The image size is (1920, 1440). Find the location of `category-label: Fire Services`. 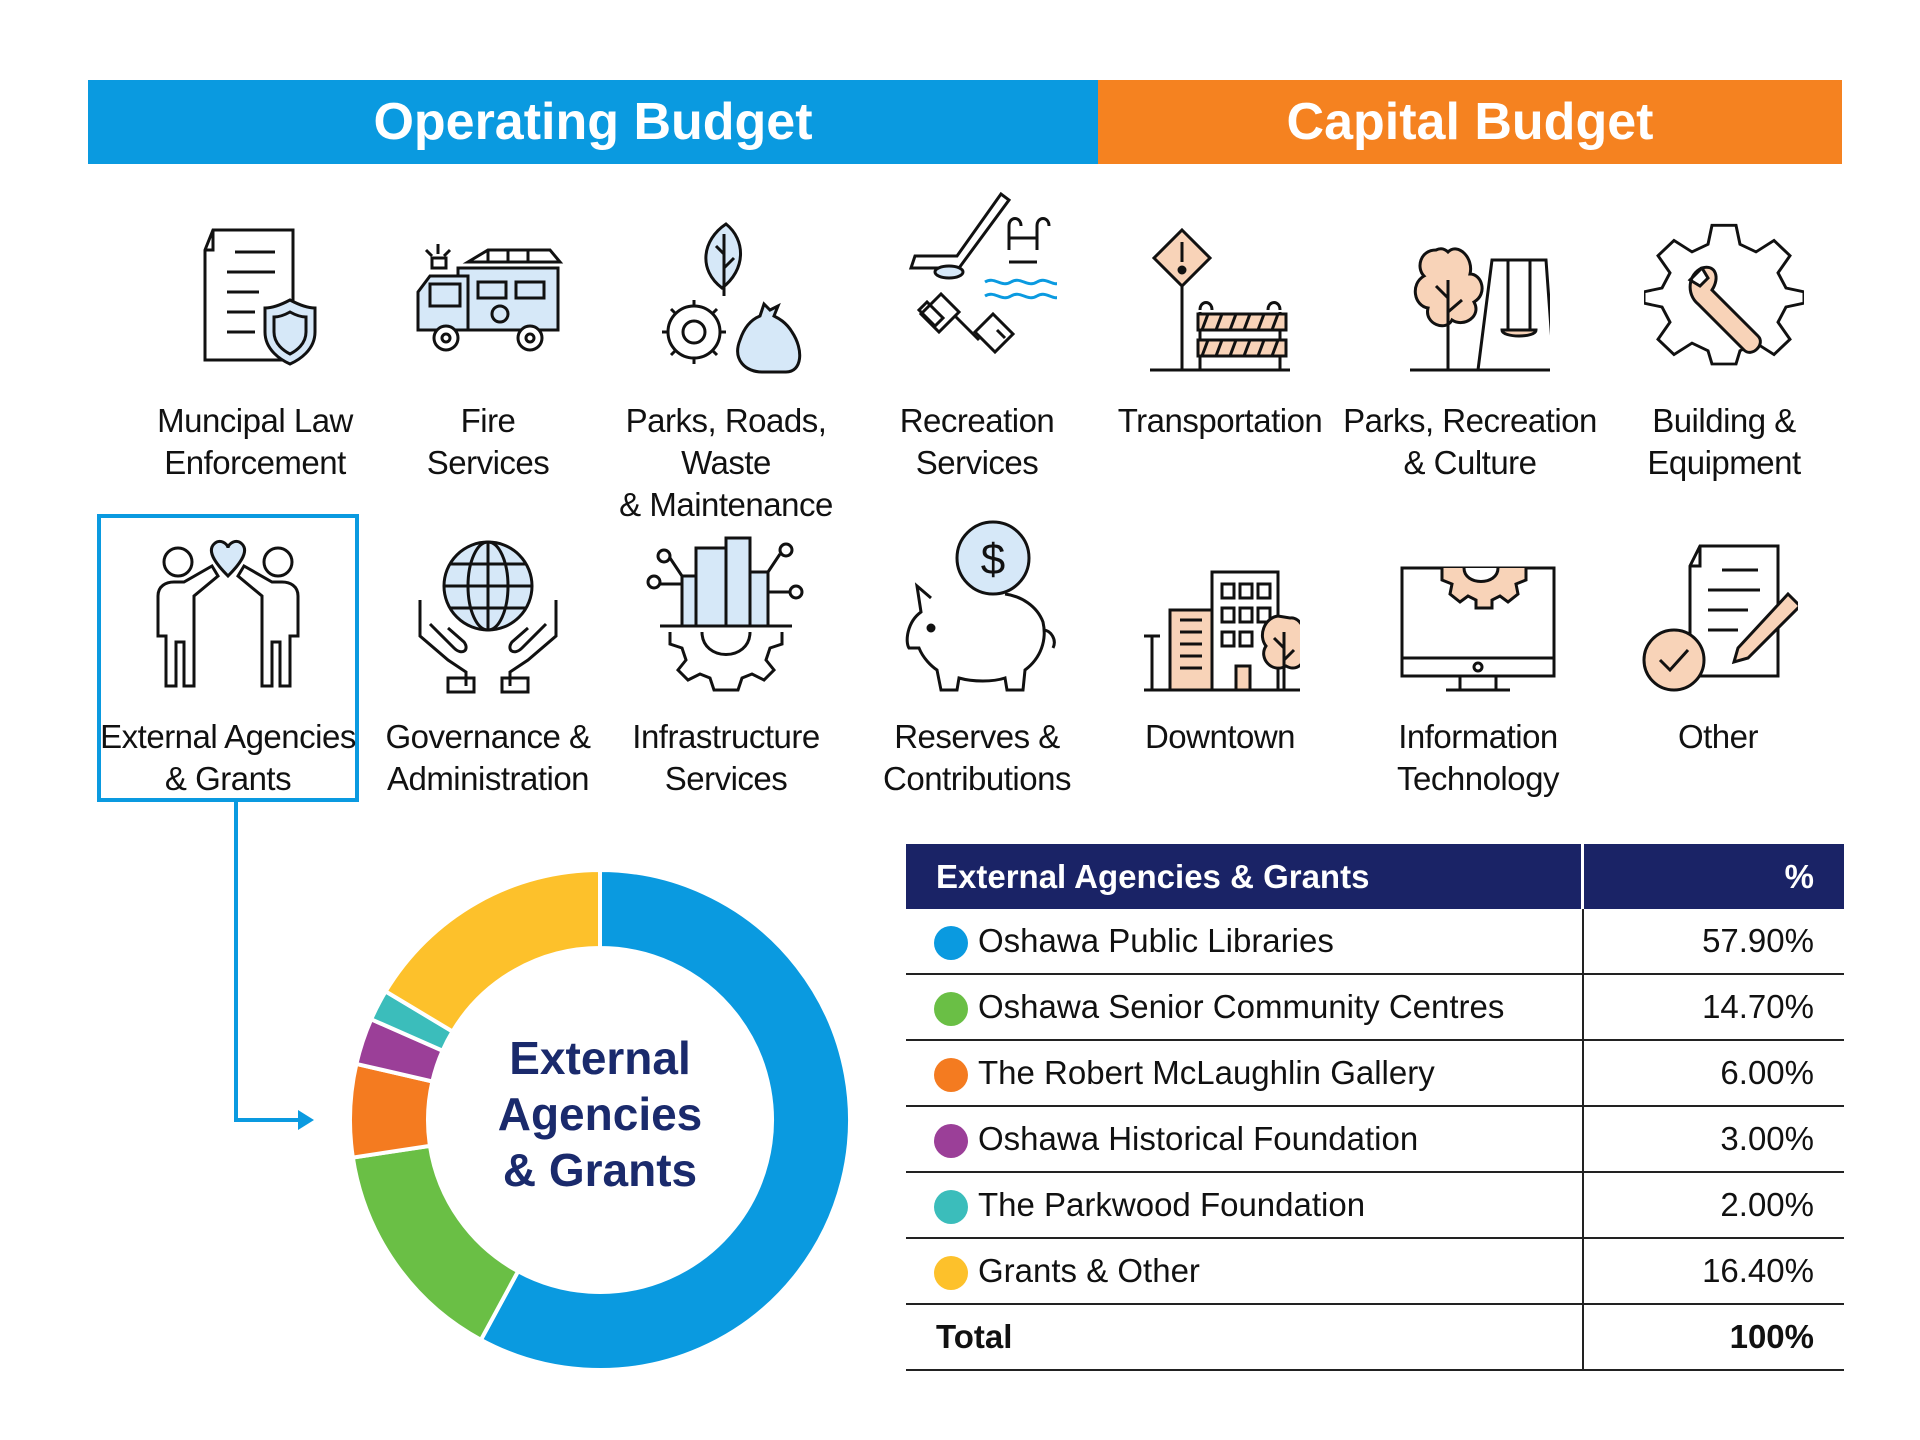

category-label: Fire Services is located at coordinates (488, 441).